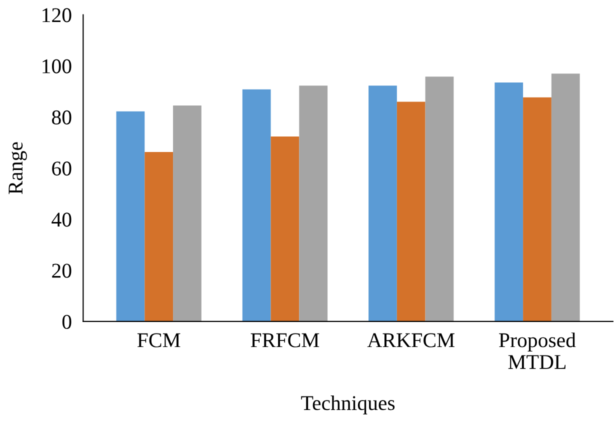 Image resolution: width=616 pixels, height=423 pixels. I want to click on y-tick-label: 120, so click(57, 15).